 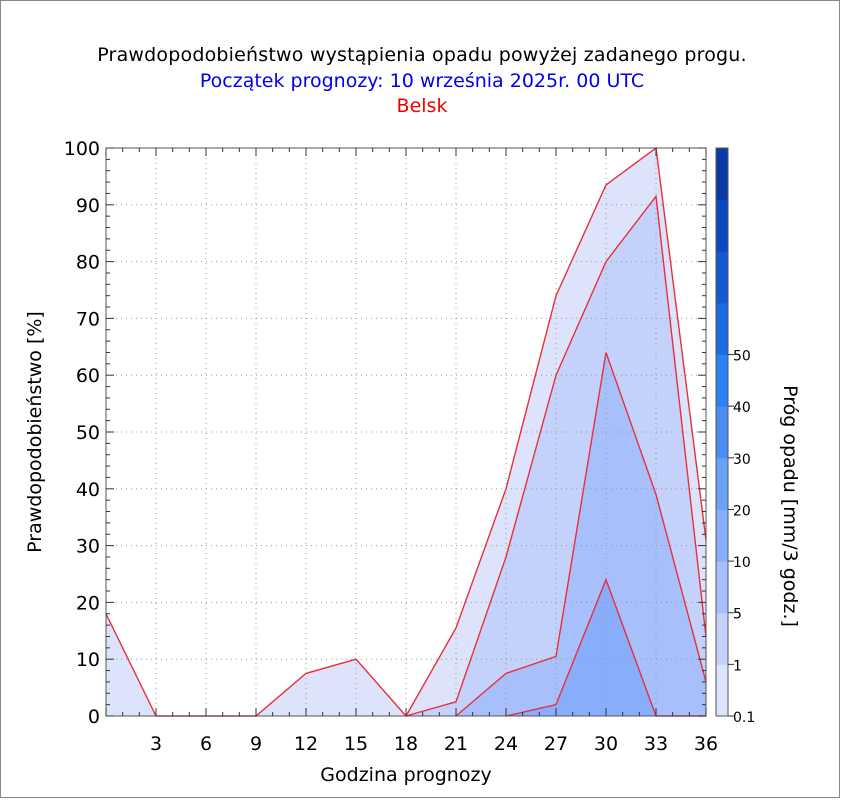 What do you see at coordinates (737, 615) in the screenshot?
I see `colorbar-tick-label: 5` at bounding box center [737, 615].